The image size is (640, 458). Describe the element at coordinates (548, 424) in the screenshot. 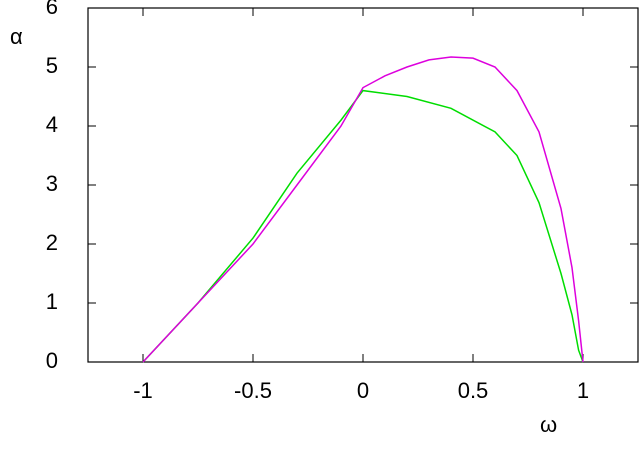

I see `x-axis-label: ω` at that location.